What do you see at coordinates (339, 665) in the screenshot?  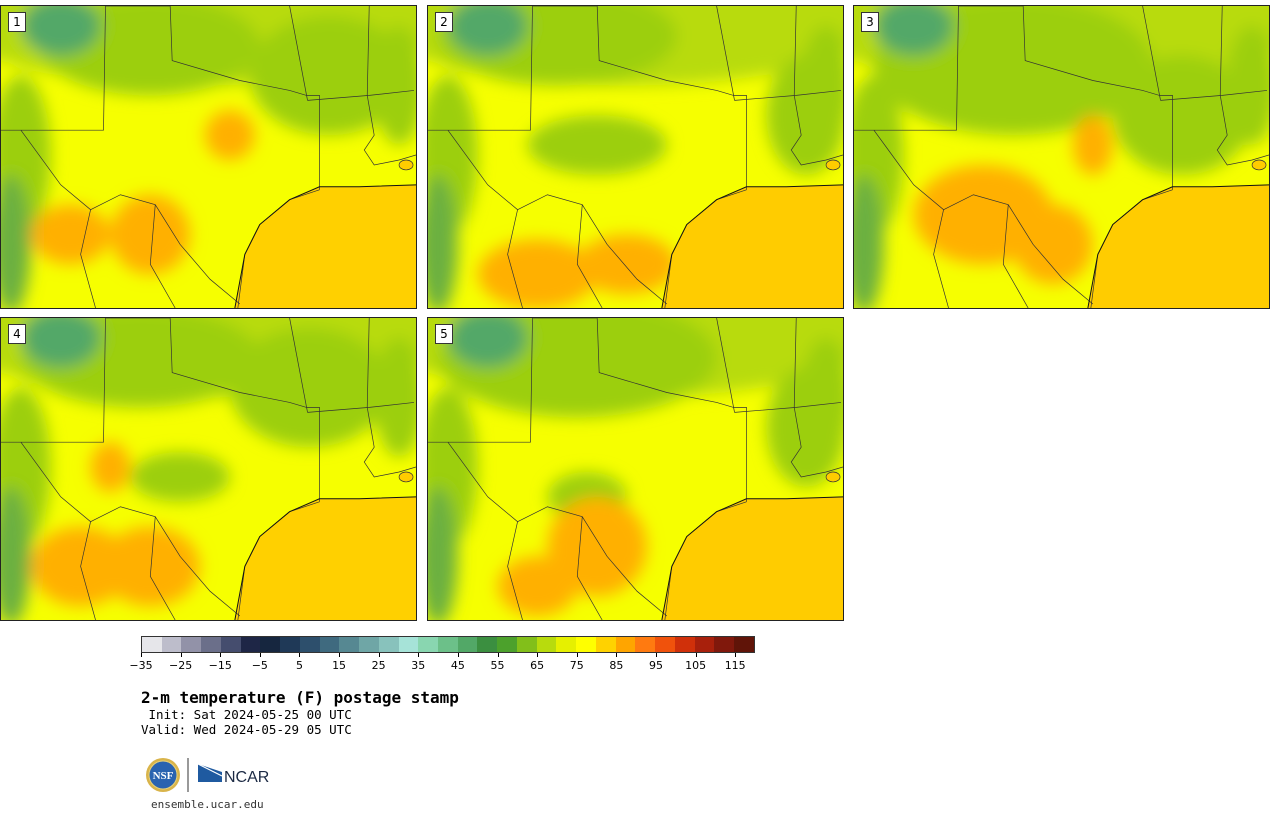 I see `colorbar-tick-label: 15` at bounding box center [339, 665].